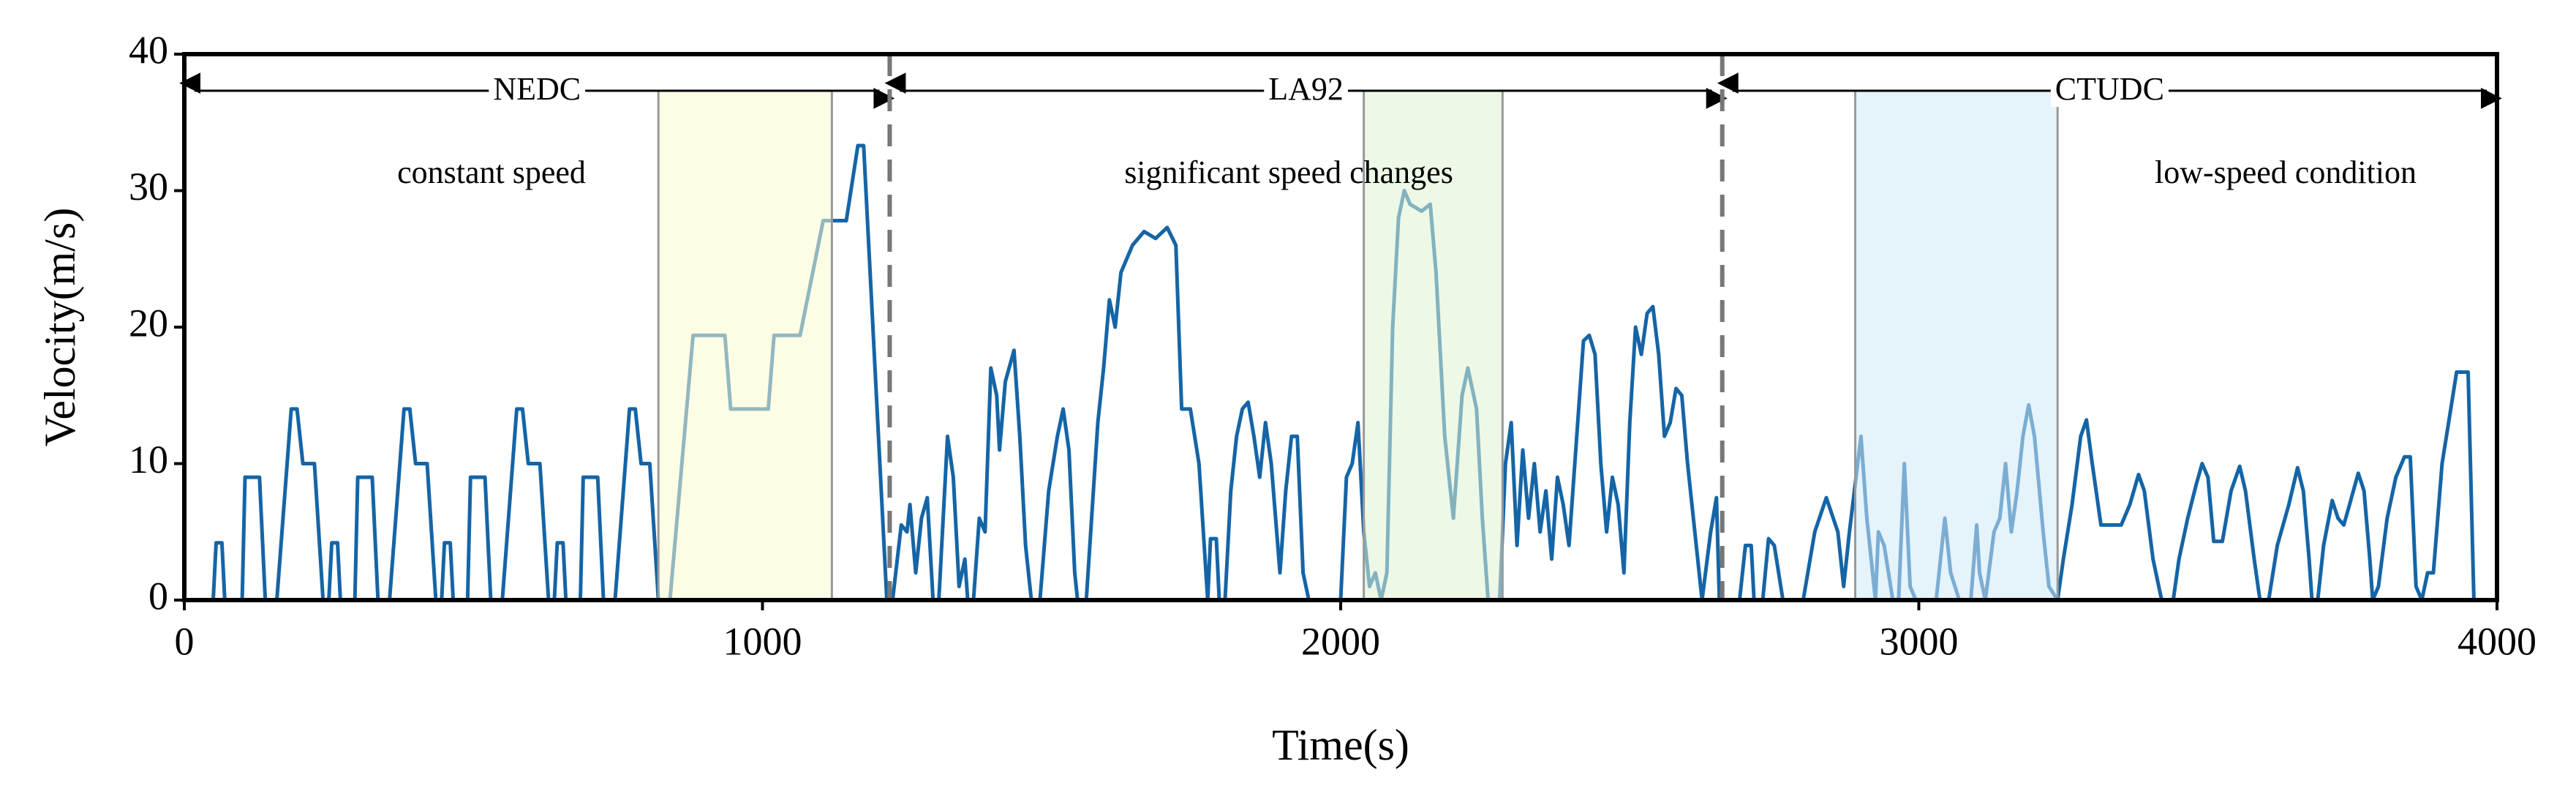 The width and height of the screenshot is (2576, 805). Describe the element at coordinates (1919, 641) in the screenshot. I see `x-tick-label: 3000` at that location.